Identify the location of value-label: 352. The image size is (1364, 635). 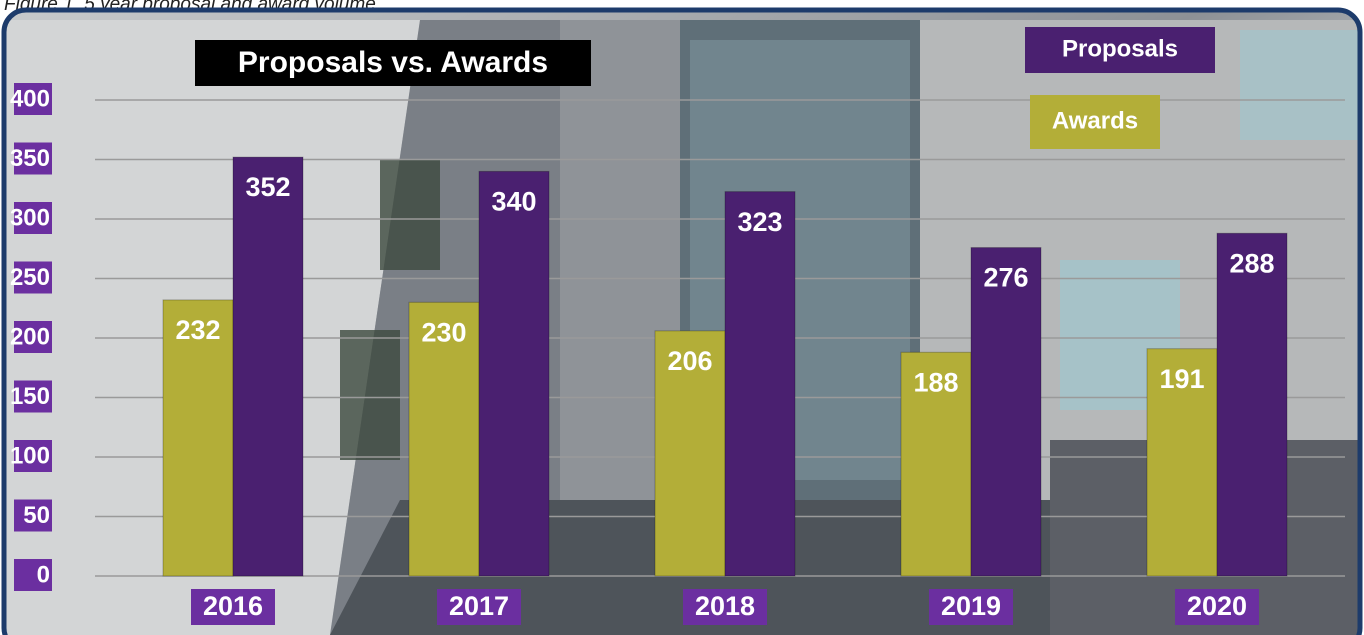
(267, 187).